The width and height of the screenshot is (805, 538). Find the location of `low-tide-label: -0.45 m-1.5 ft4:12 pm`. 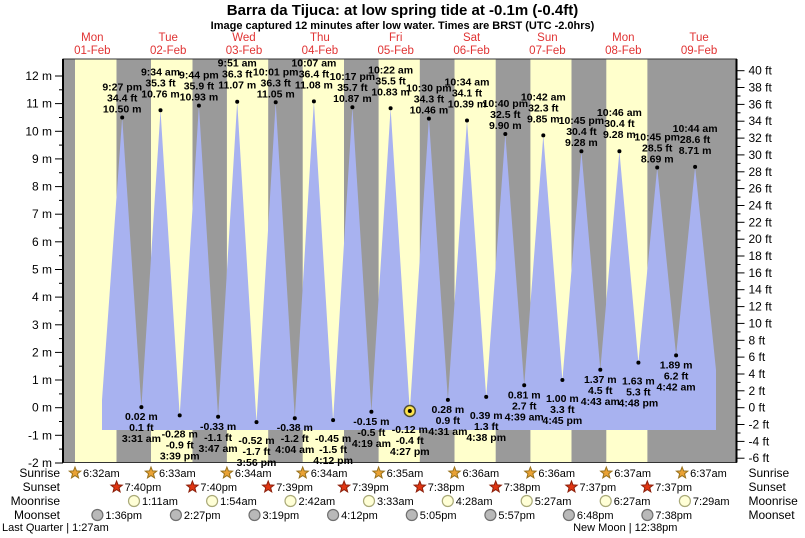

low-tide-label: -0.45 m-1.5 ft4:12 pm is located at coordinates (333, 450).